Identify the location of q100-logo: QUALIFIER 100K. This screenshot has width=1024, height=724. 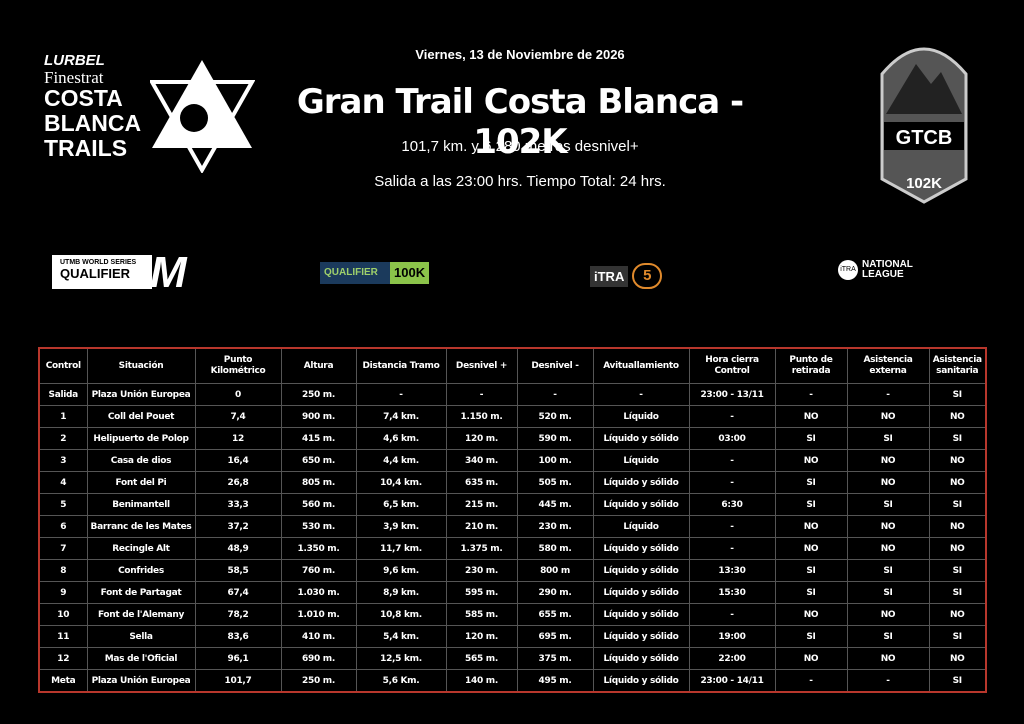
(382, 273).